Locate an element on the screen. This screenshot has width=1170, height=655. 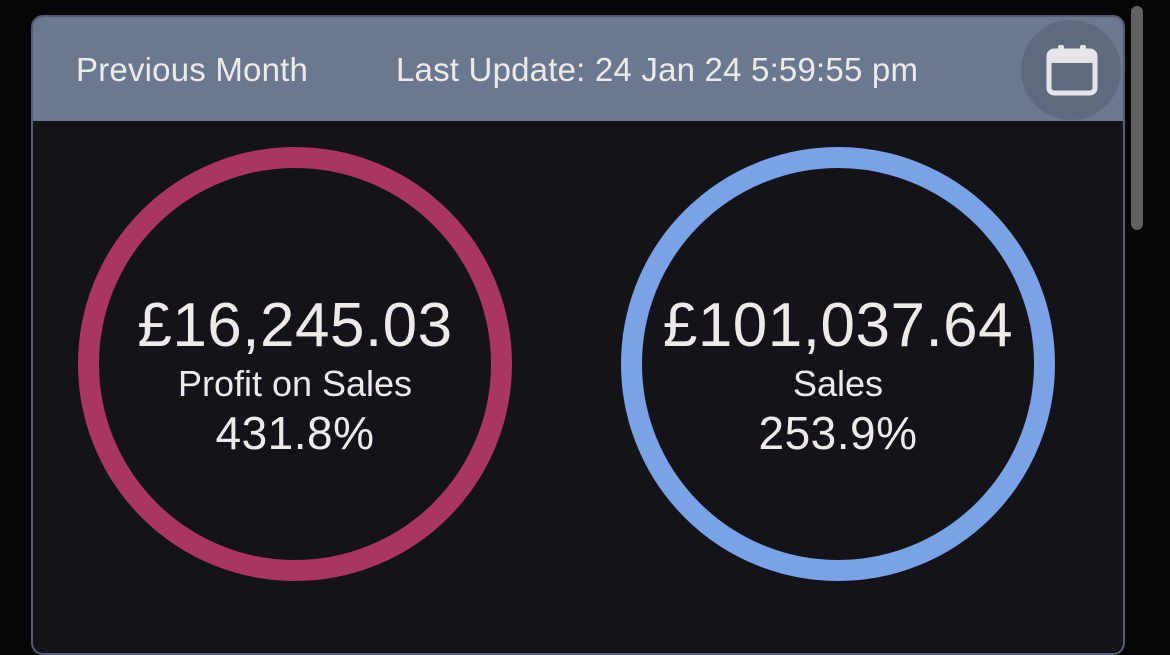
calendar-icon is located at coordinates (1072, 70).